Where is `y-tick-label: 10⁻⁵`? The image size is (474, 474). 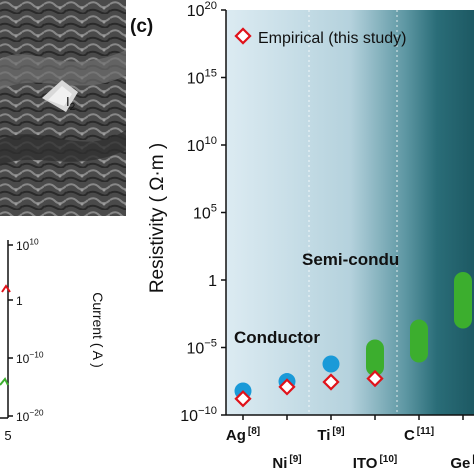 y-tick-label: 10⁻⁵ is located at coordinates (201, 347).